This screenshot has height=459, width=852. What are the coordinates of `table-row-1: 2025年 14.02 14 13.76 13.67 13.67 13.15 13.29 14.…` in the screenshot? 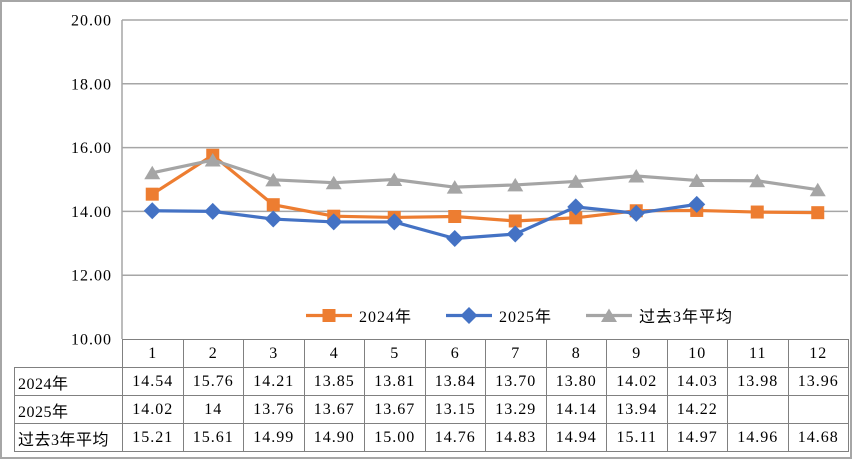 It's located at (431, 409).